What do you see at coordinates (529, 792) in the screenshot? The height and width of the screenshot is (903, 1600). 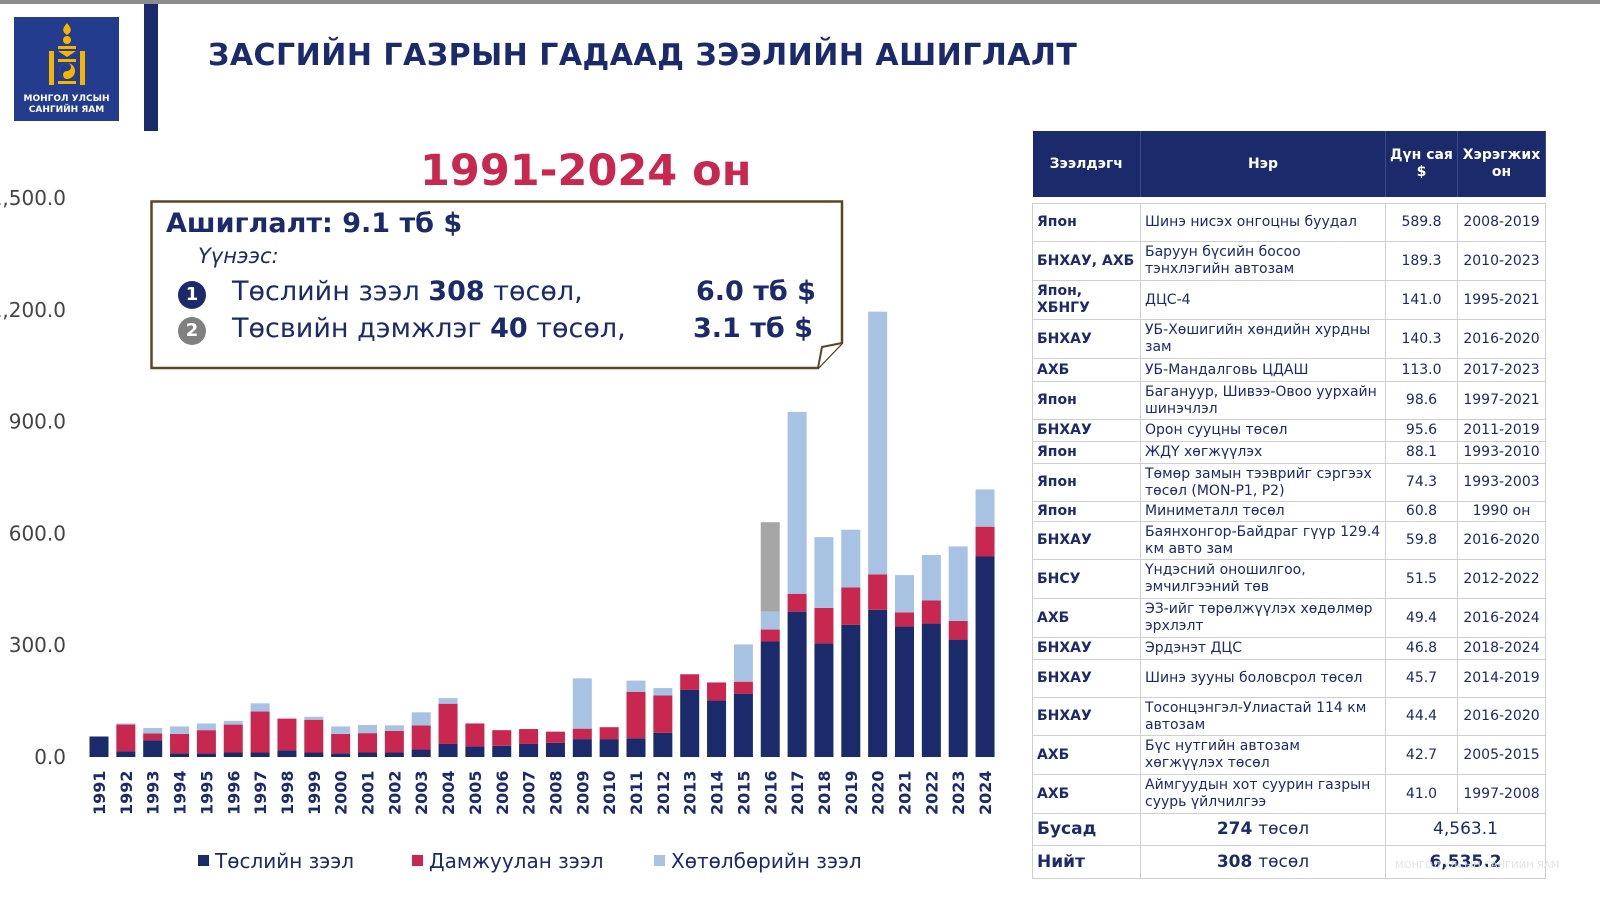 I see `x-tick-label: 2007` at bounding box center [529, 792].